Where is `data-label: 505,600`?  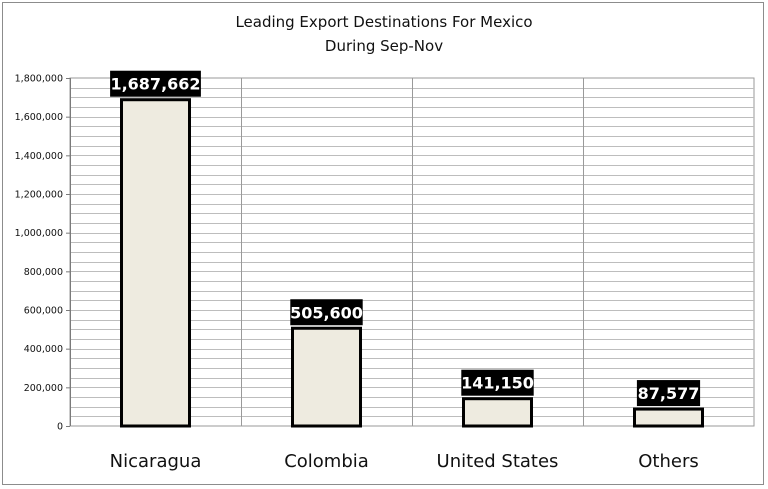 data-label: 505,600 is located at coordinates (326, 312).